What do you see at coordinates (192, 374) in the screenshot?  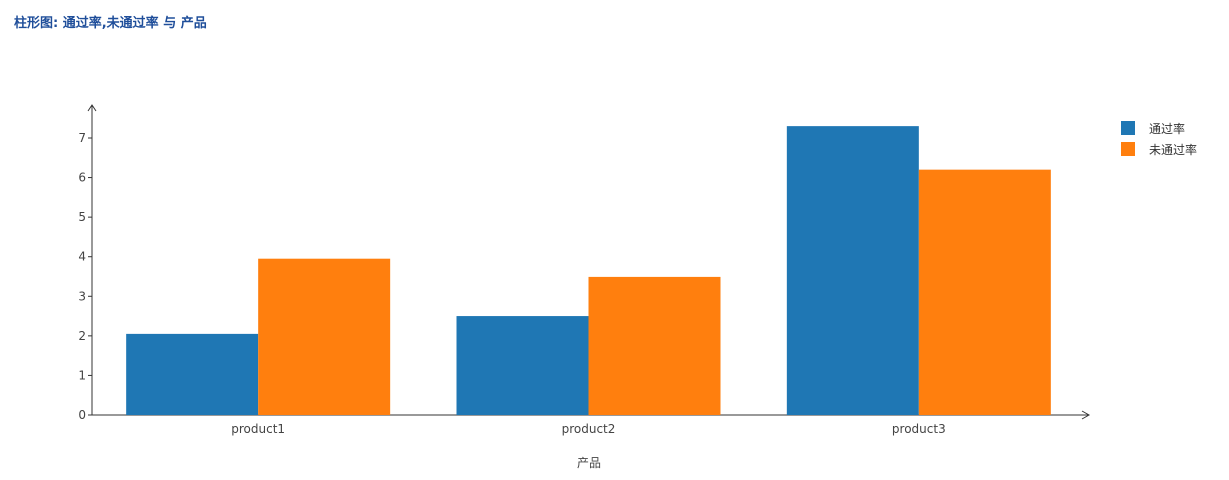 I see `bar-product1-pass` at bounding box center [192, 374].